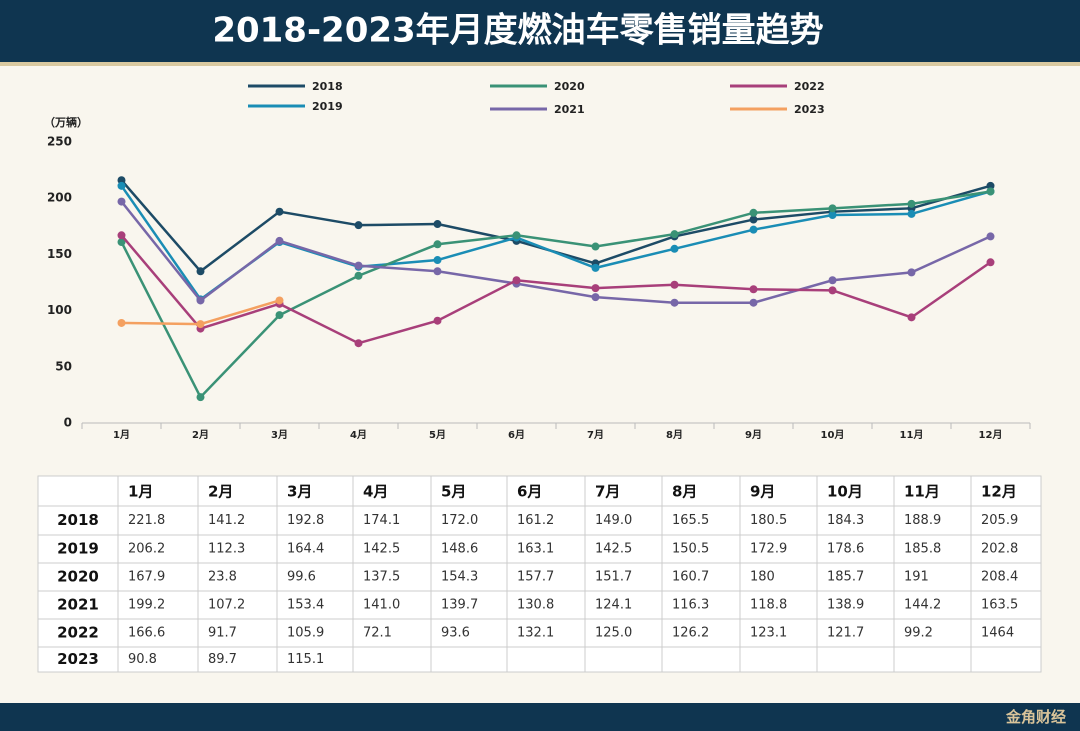 The image size is (1080, 731). I want to click on table-header: 4月, so click(375, 492).